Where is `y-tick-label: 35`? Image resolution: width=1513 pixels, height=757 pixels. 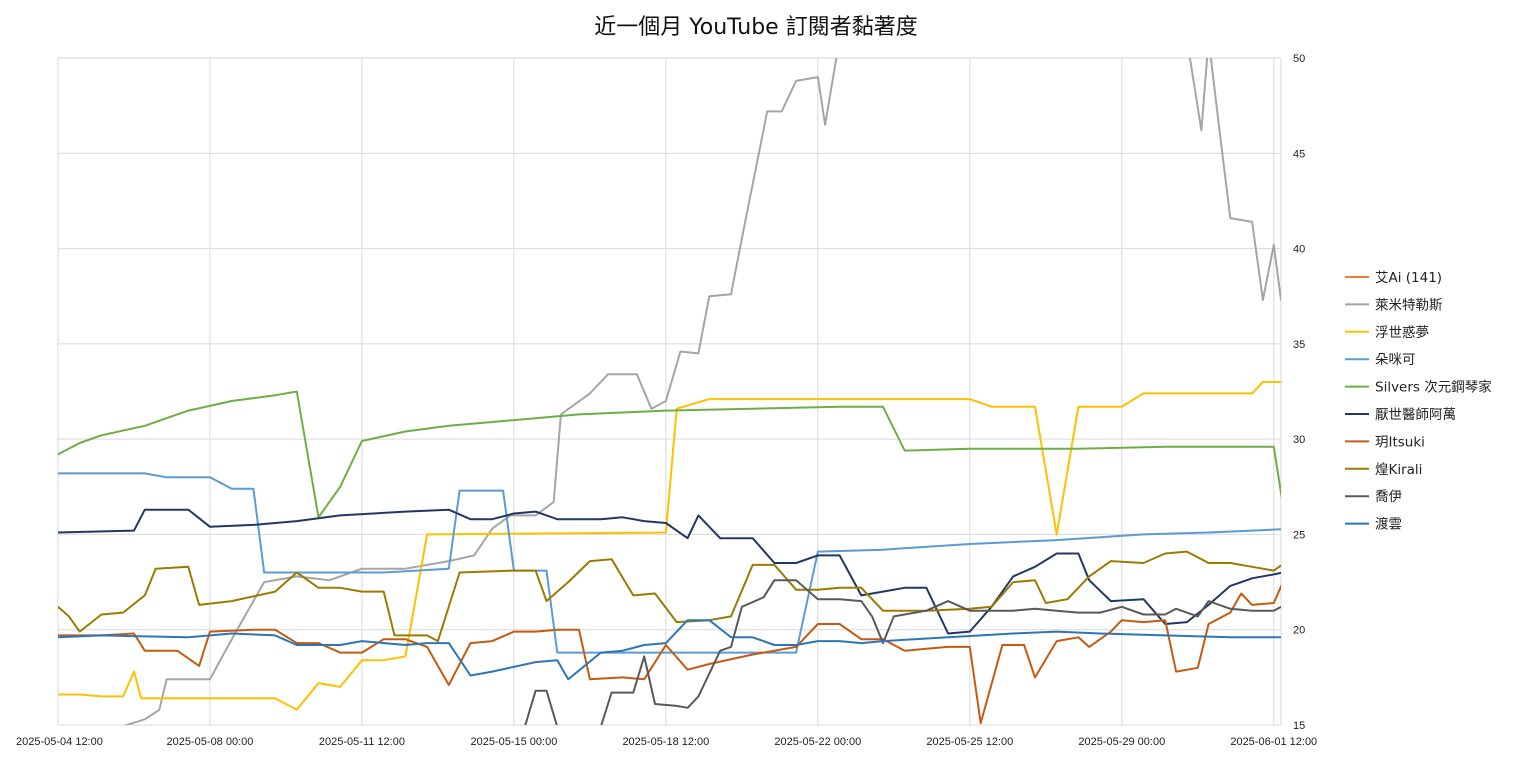
y-tick-label: 35 is located at coordinates (1299, 345).